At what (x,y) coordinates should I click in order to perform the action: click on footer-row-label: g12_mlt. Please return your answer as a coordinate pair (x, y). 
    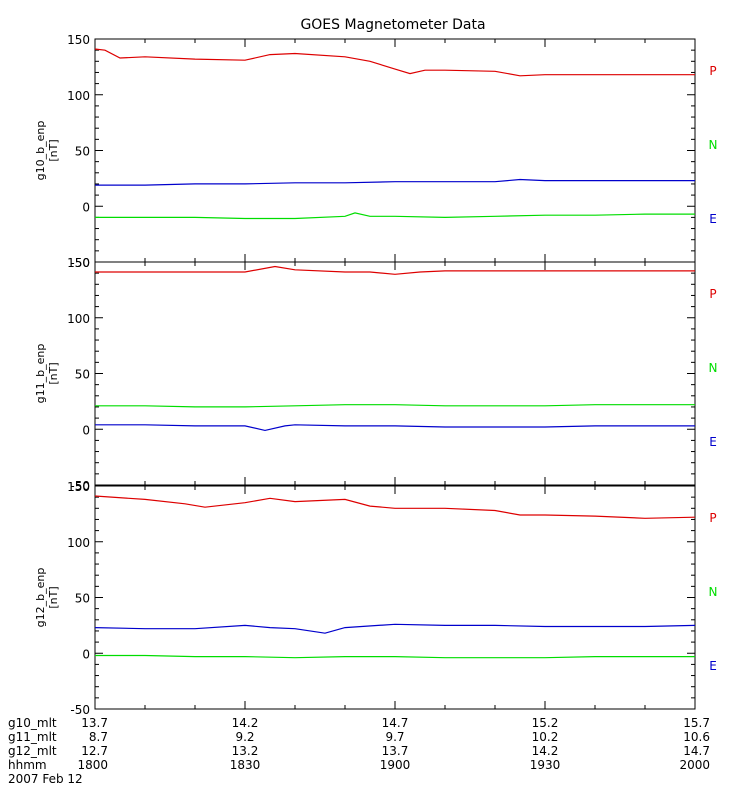
    Looking at the image, I should click on (32, 751).